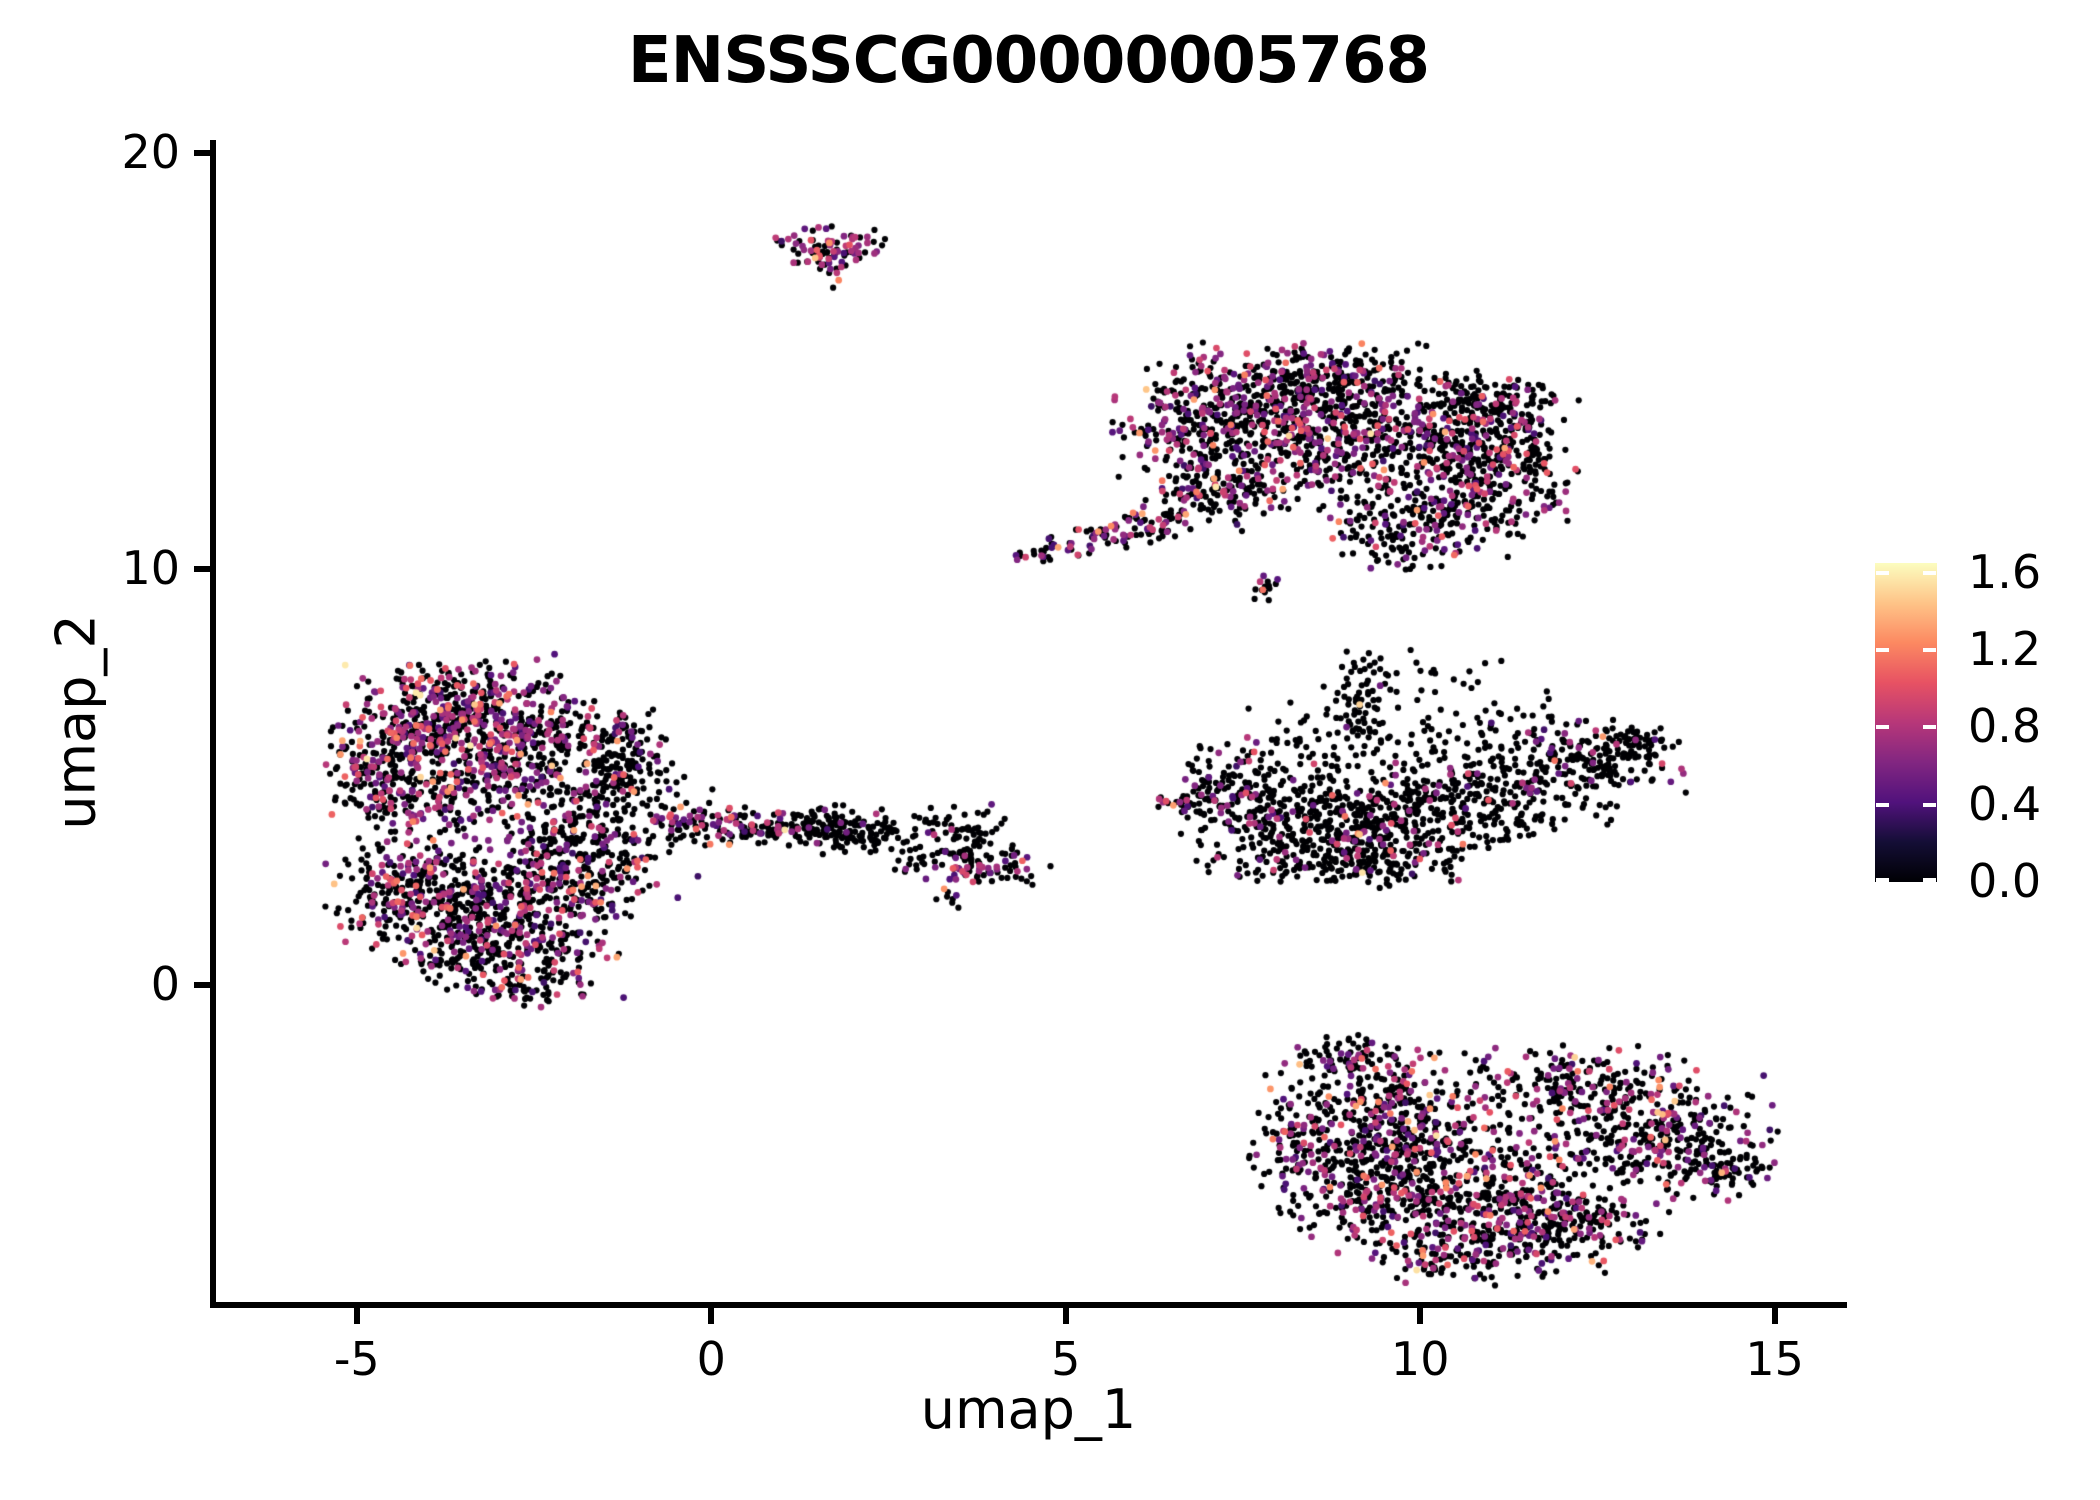 This screenshot has width=2100, height=1500. What do you see at coordinates (2005, 726) in the screenshot?
I see `colorbar-tick-label: 0.8` at bounding box center [2005, 726].